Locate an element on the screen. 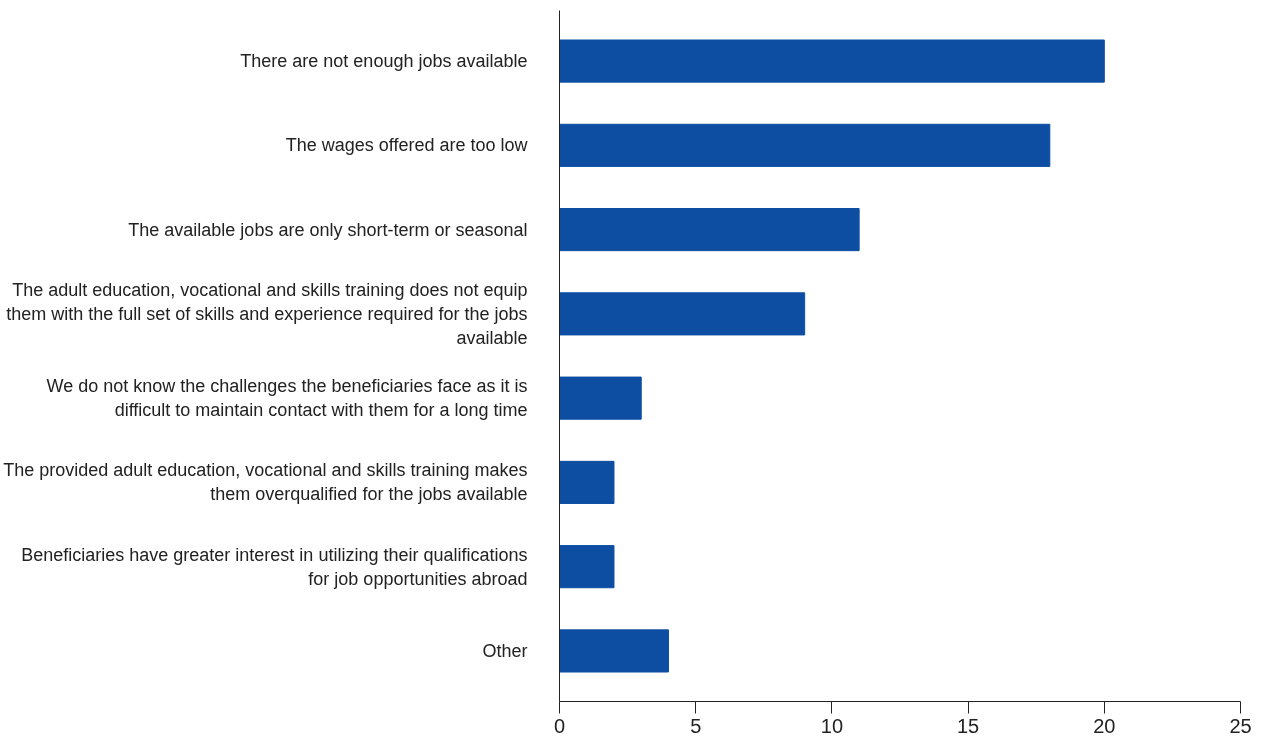 The image size is (1268, 738). x-tick-label: 5 is located at coordinates (696, 725).